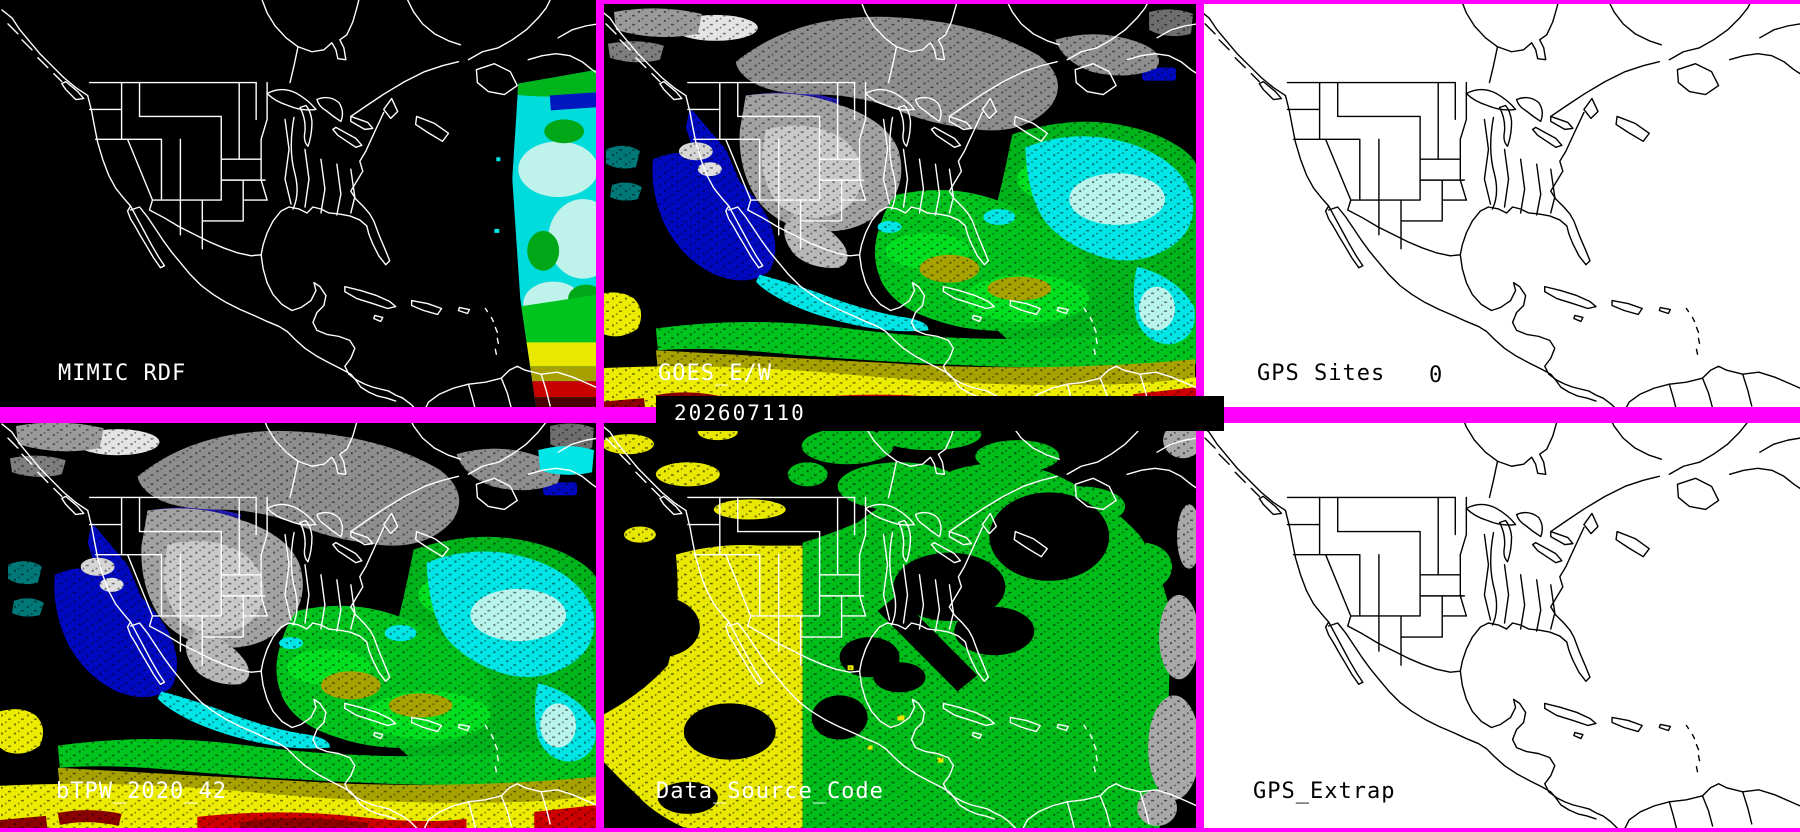 This screenshot has height=832, width=1800. Describe the element at coordinates (122, 373) in the screenshot. I see `panel-label-mimic-rdf: MIMIC RDF` at that location.